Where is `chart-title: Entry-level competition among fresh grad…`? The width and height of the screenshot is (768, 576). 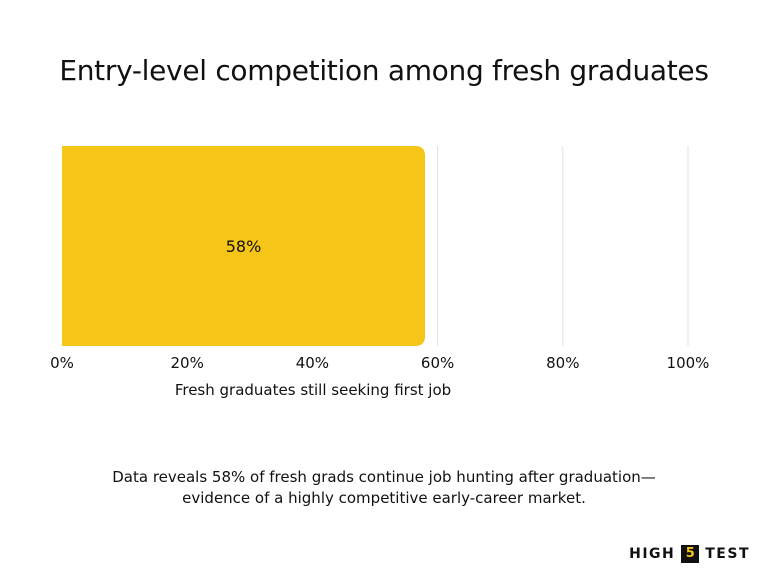 chart-title: Entry-level competition among fresh grad… is located at coordinates (384, 70).